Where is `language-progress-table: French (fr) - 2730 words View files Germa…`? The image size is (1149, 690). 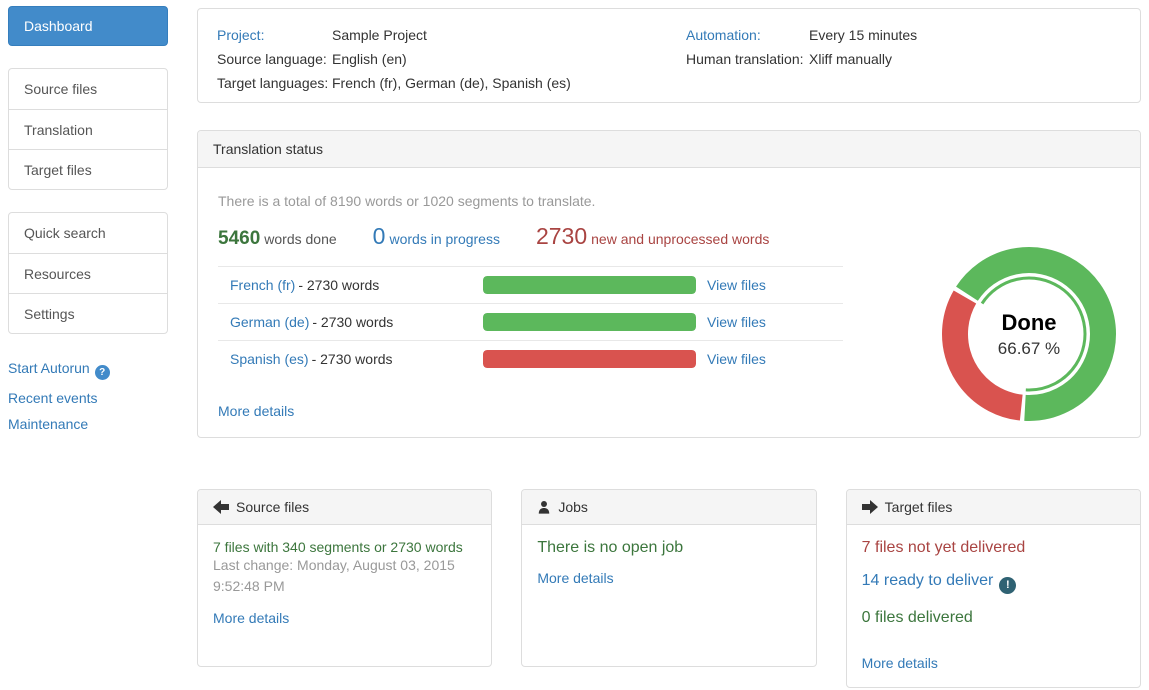
language-progress-table: French (fr) - 2730 words View files Germa… is located at coordinates (530, 321).